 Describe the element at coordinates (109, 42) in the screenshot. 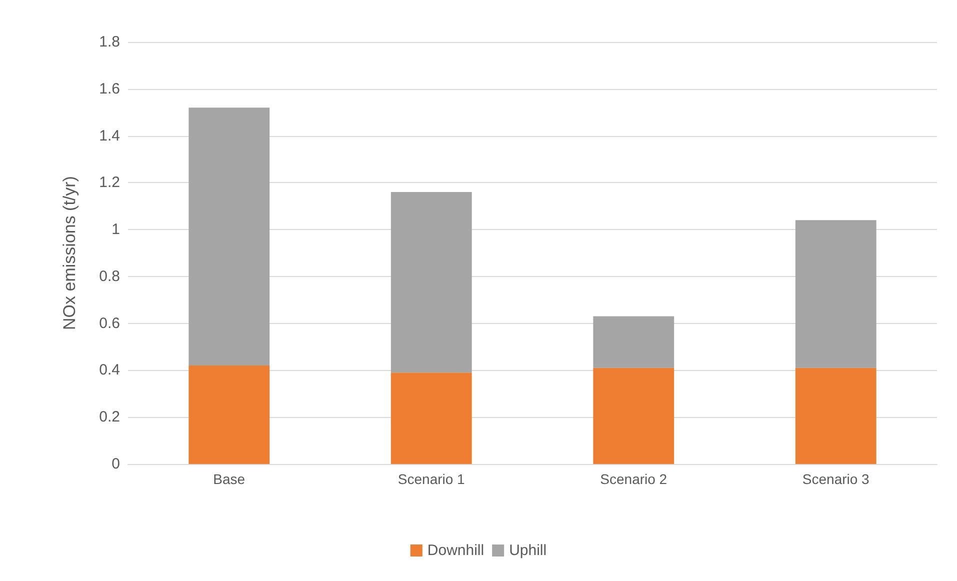

I see `y-tick-label: 1.8` at that location.